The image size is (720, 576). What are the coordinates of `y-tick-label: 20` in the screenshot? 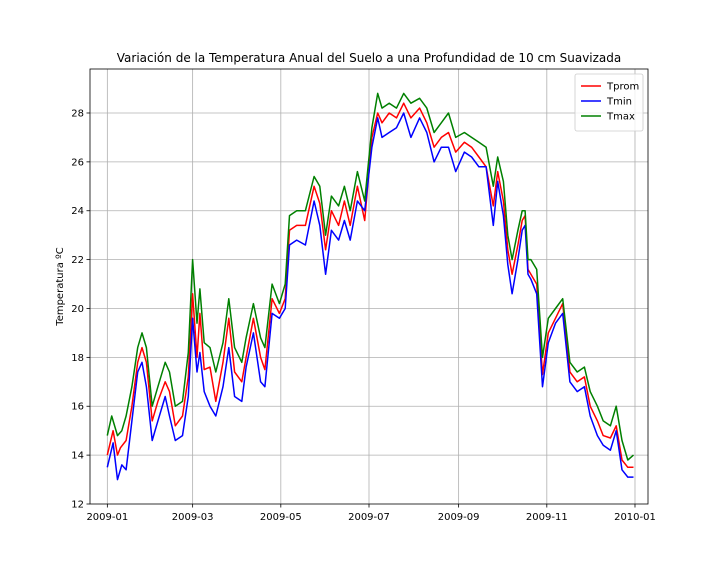 It's located at (77, 309).